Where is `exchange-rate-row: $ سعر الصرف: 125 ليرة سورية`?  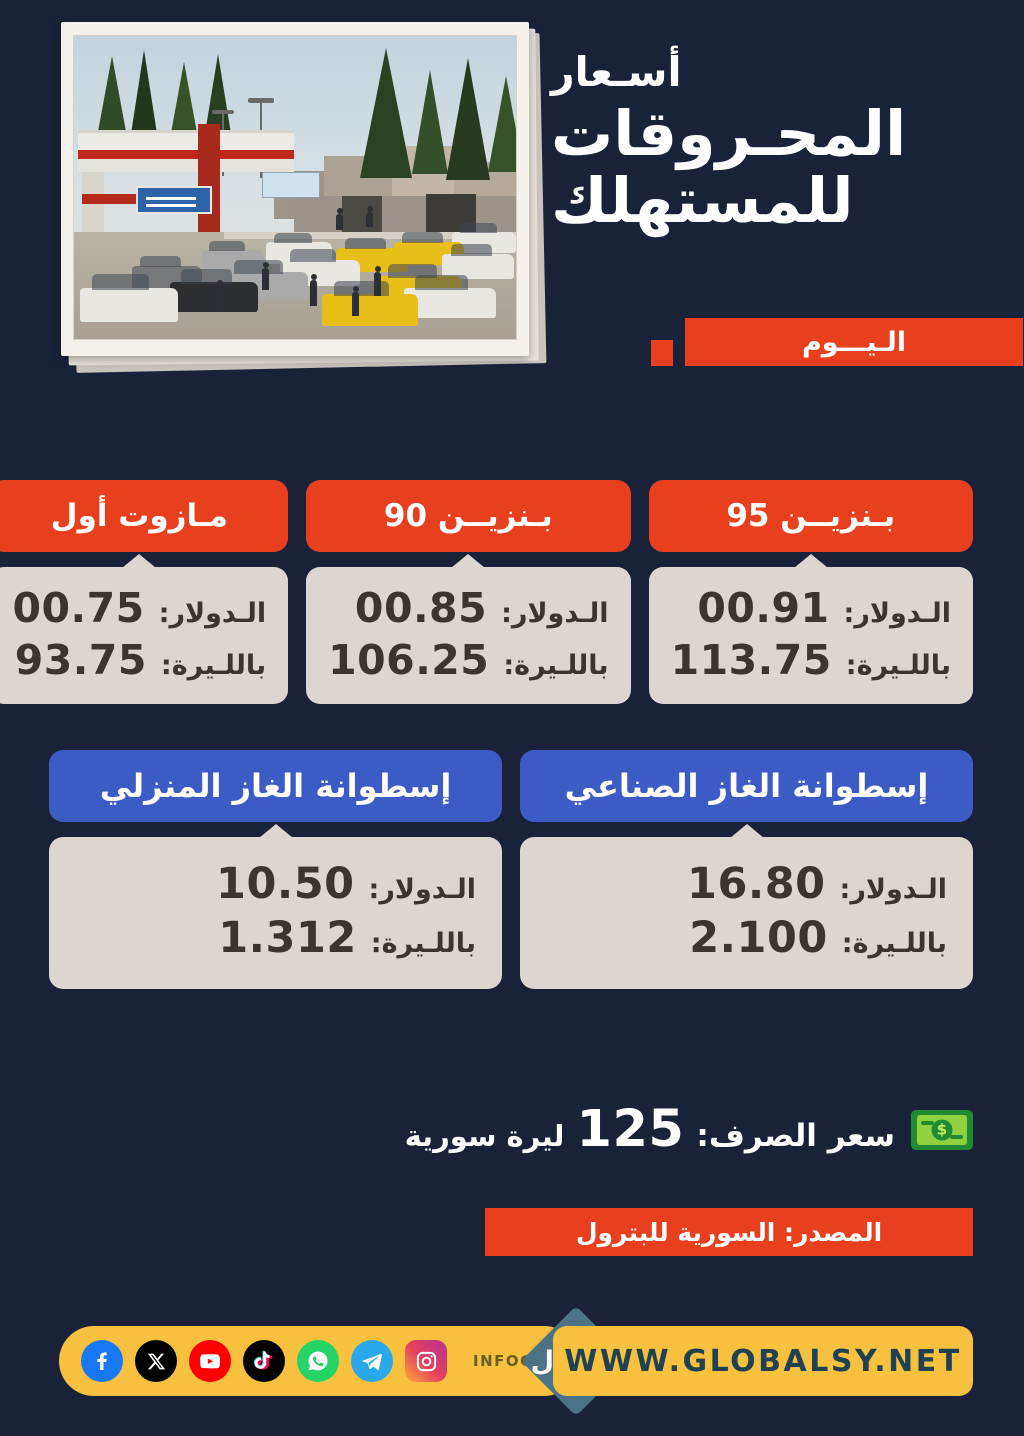
exchange-rate-row: $ سعر الصرف: 125 ليرة سورية is located at coordinates (512, 1129).